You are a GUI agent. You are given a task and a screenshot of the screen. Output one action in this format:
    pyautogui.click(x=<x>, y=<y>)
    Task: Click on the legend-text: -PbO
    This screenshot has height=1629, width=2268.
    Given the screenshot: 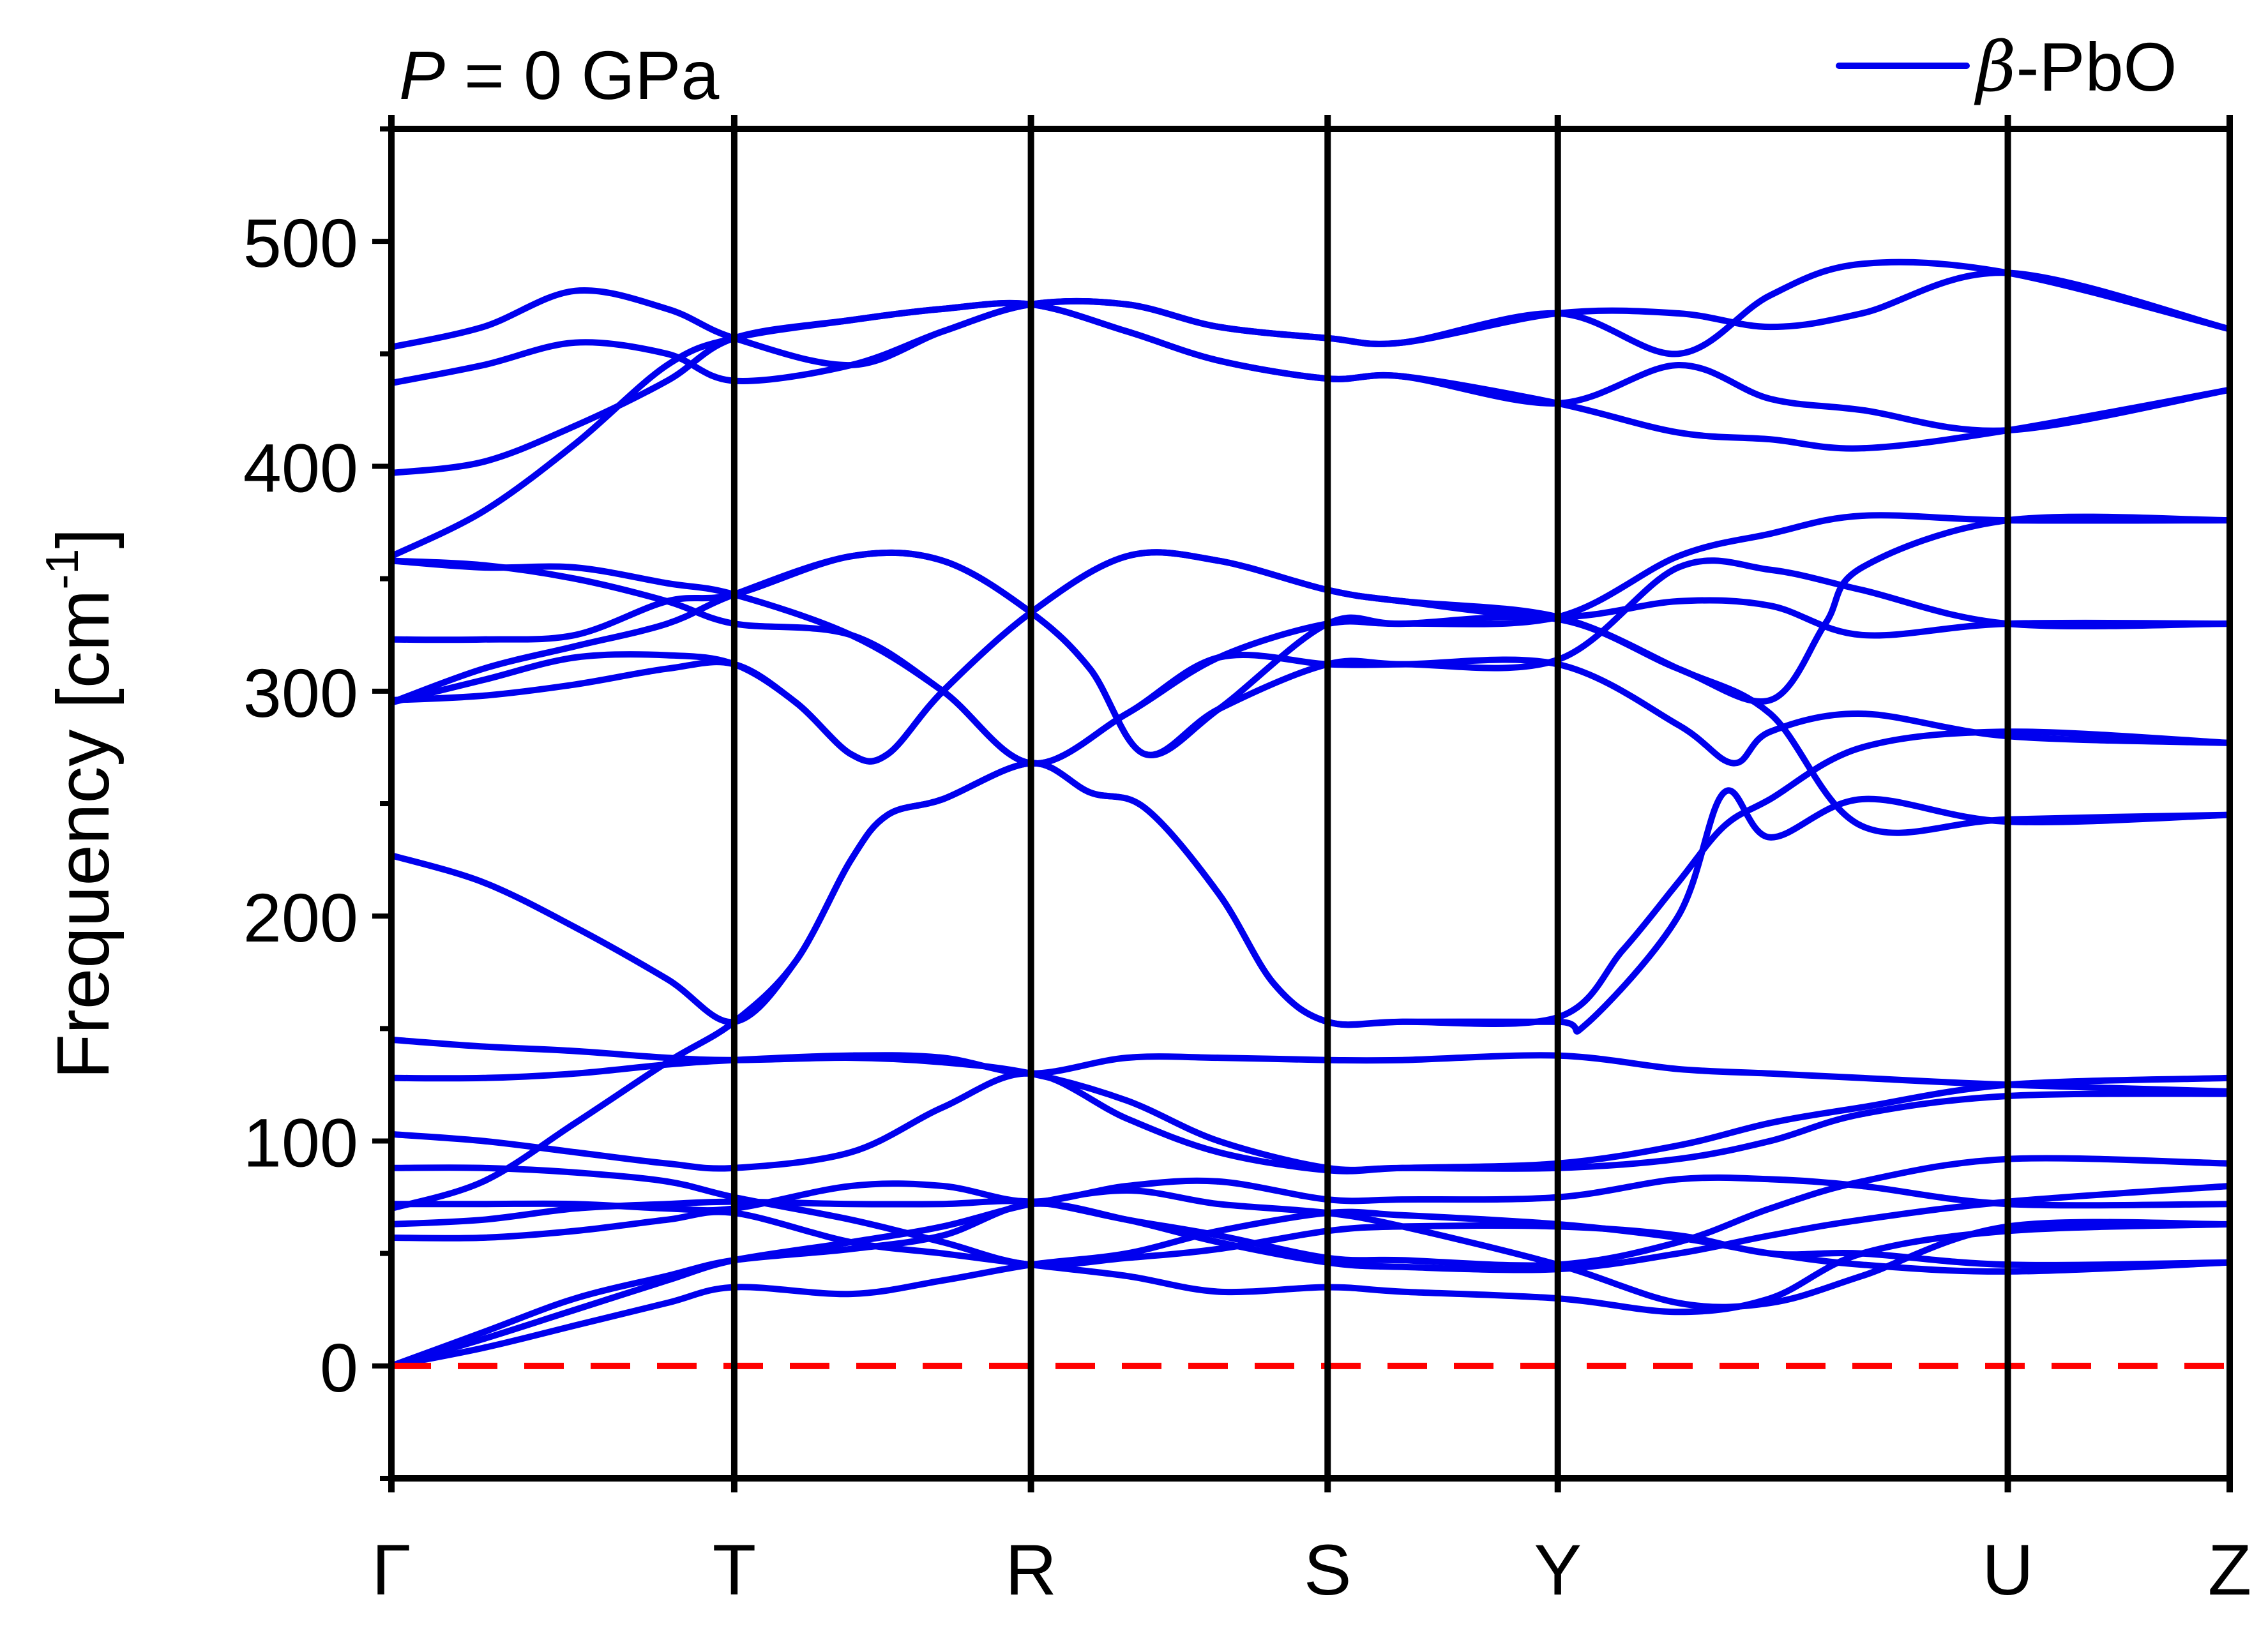 What is the action you would take?
    pyautogui.click(x=2096, y=66)
    